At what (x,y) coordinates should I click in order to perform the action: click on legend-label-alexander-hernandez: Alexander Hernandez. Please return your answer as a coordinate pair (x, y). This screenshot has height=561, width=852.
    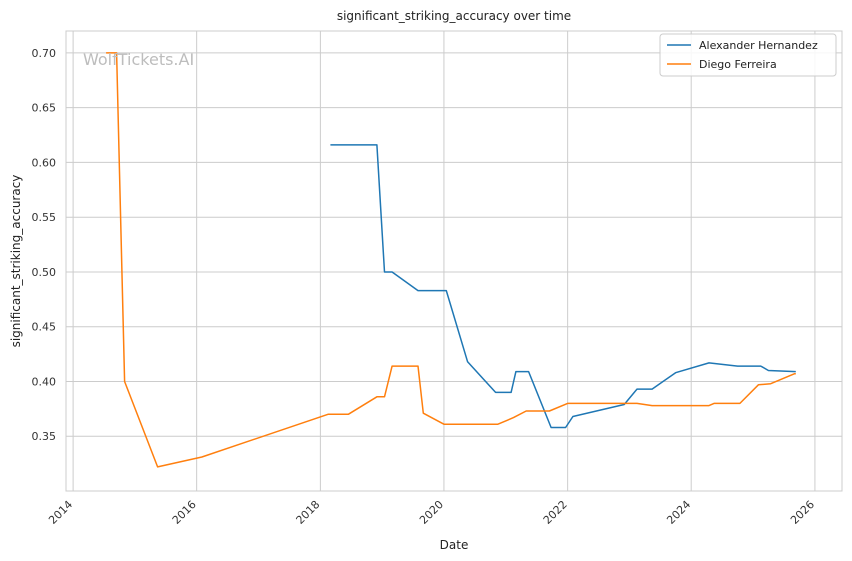
    Looking at the image, I should click on (758, 45).